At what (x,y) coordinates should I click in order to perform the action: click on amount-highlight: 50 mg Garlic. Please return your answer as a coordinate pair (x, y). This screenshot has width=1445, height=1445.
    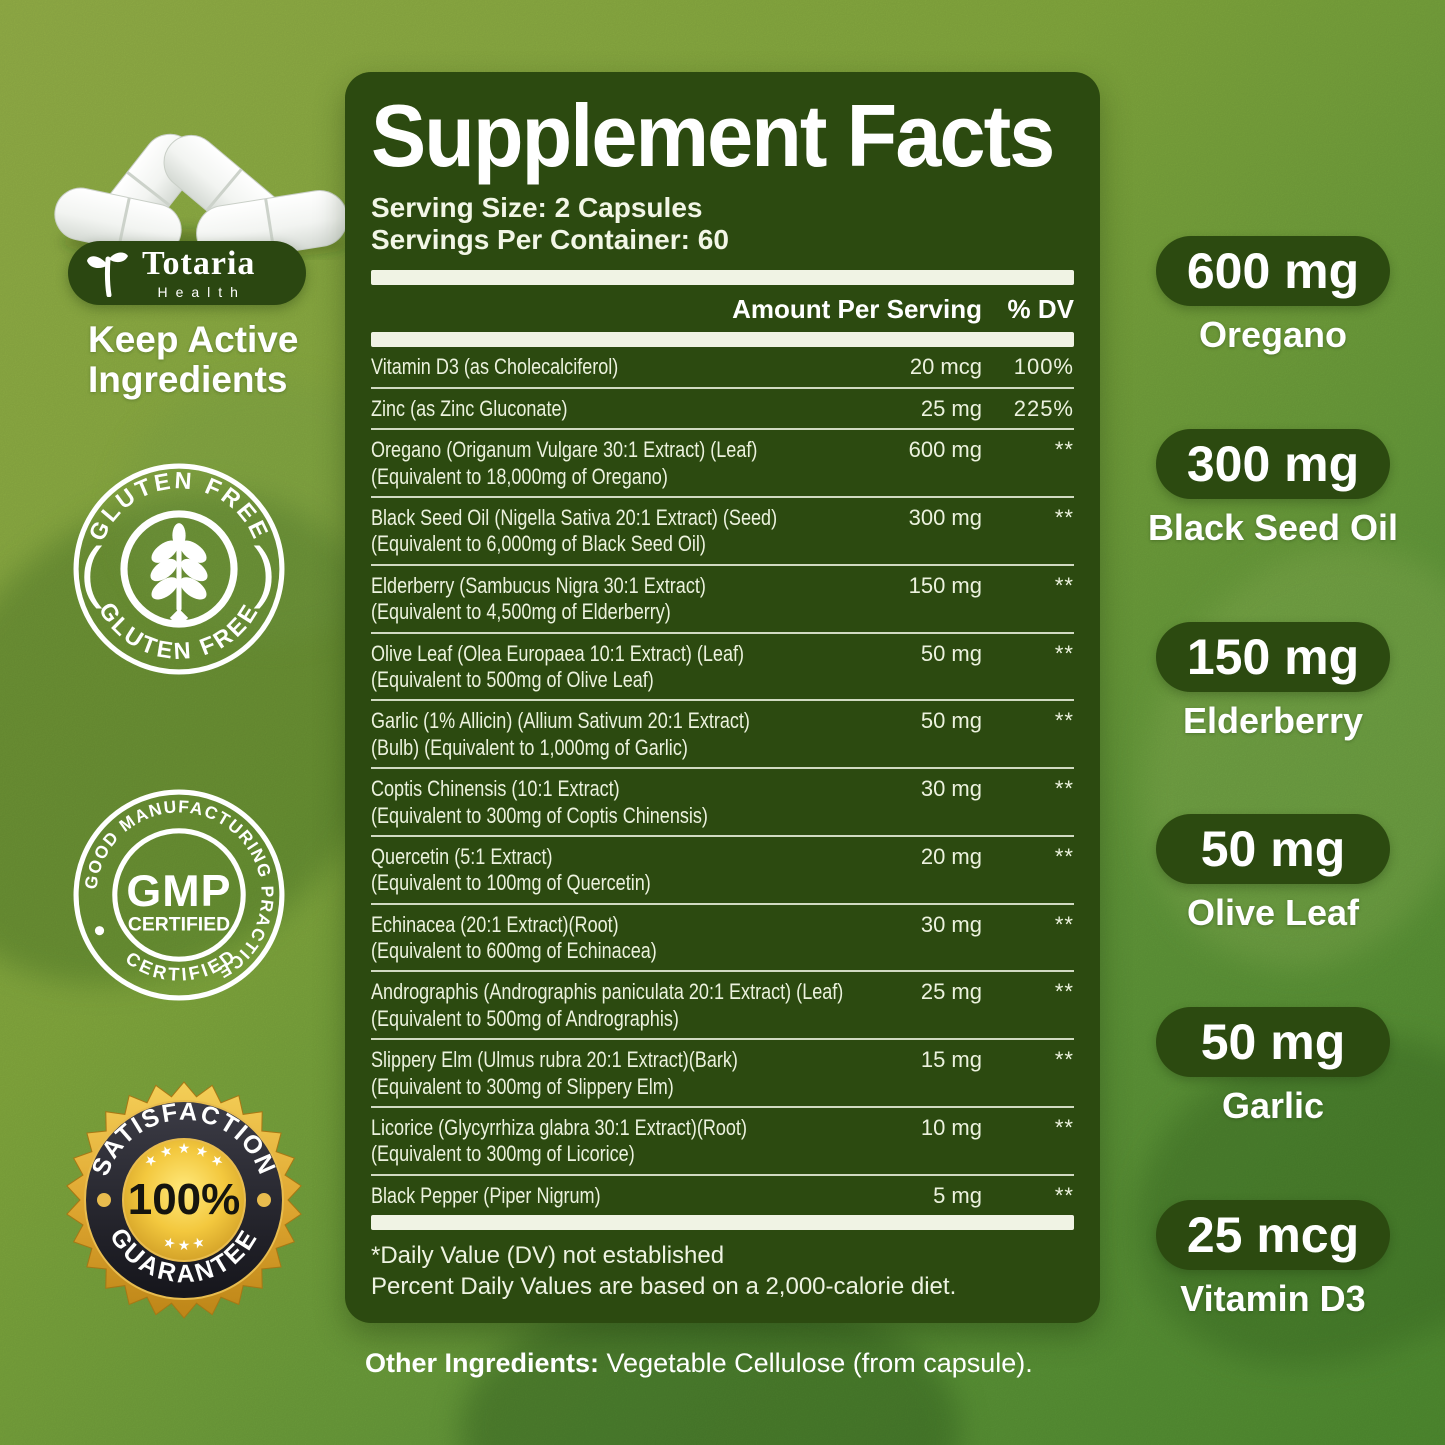
    Looking at the image, I should click on (1273, 1067).